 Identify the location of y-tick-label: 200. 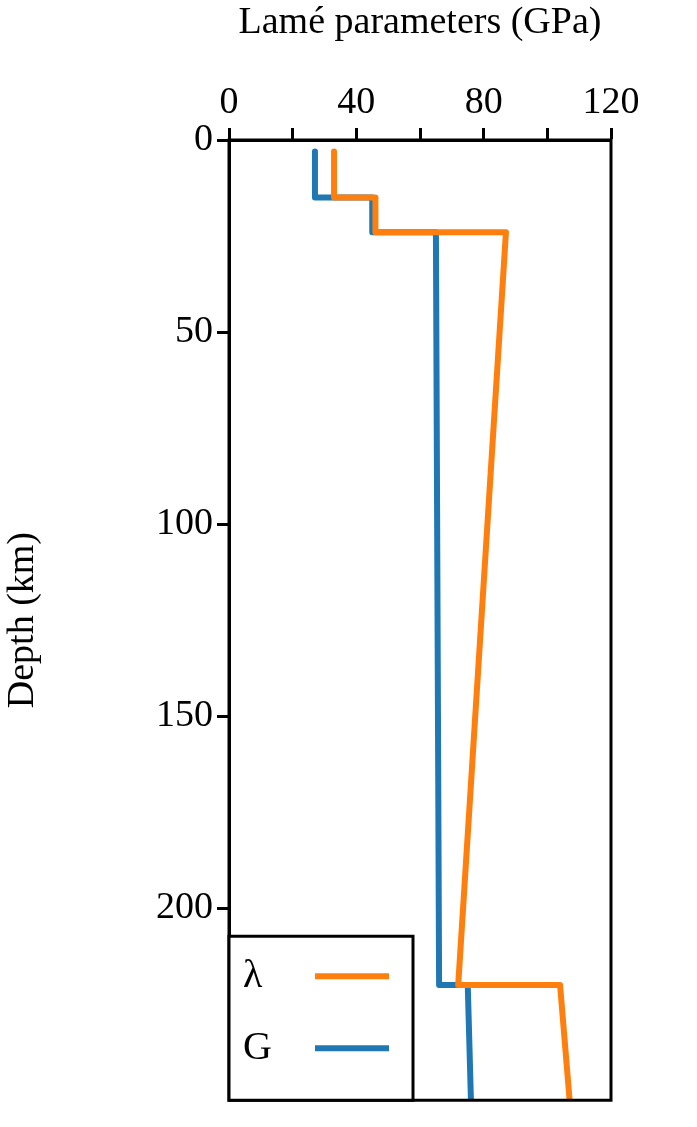
(184, 905).